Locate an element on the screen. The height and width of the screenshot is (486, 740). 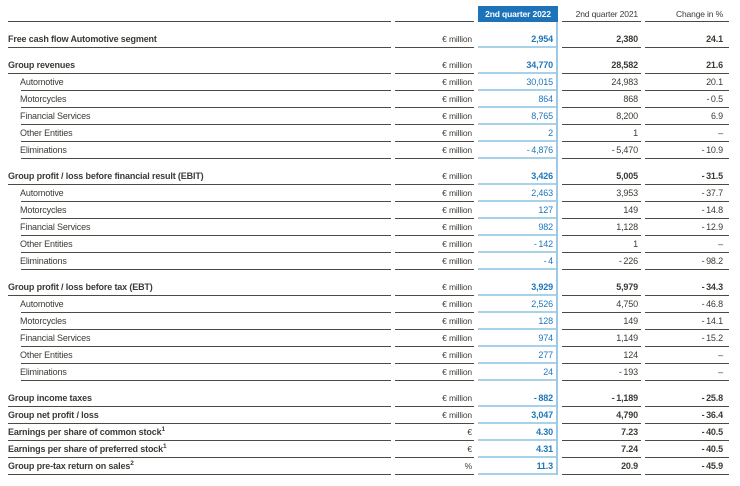
value-q2-2022: 4.31 is located at coordinates (518, 449).